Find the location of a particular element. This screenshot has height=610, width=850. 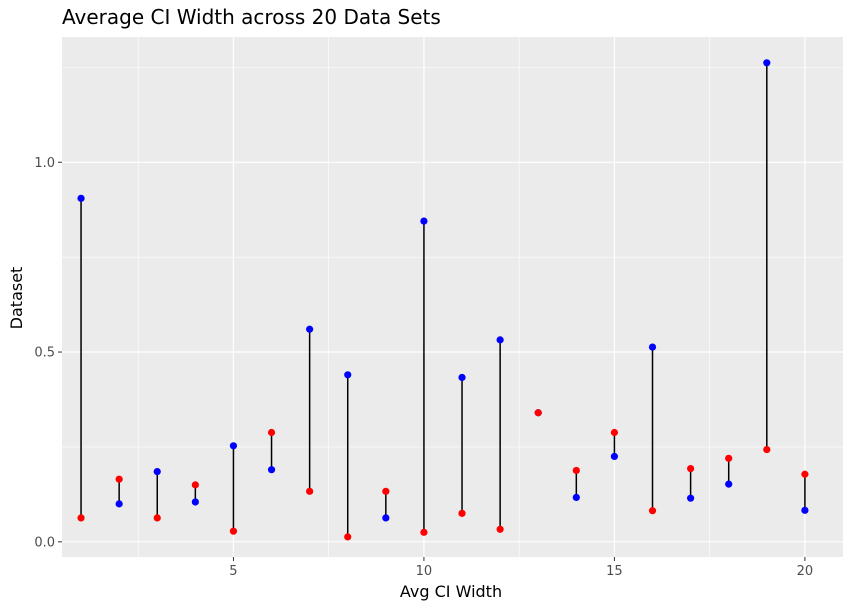

y-axis-ticks: 0.0 0.5 1.0 is located at coordinates (48, 353).